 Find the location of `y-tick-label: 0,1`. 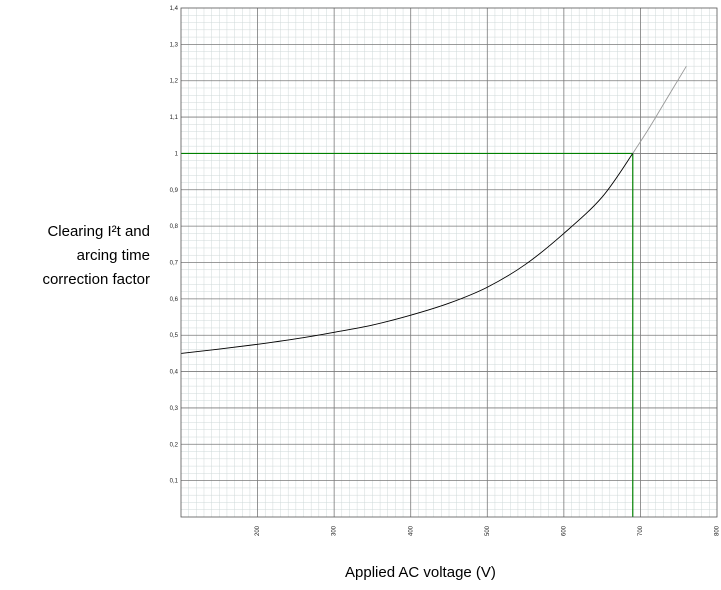

y-tick-label: 0,1 is located at coordinates (174, 482).